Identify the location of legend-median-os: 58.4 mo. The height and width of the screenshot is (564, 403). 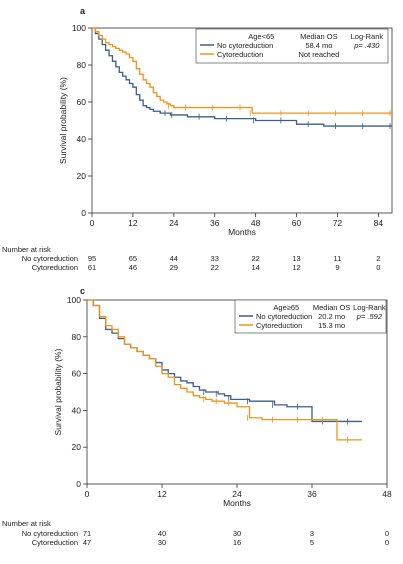
(318, 45).